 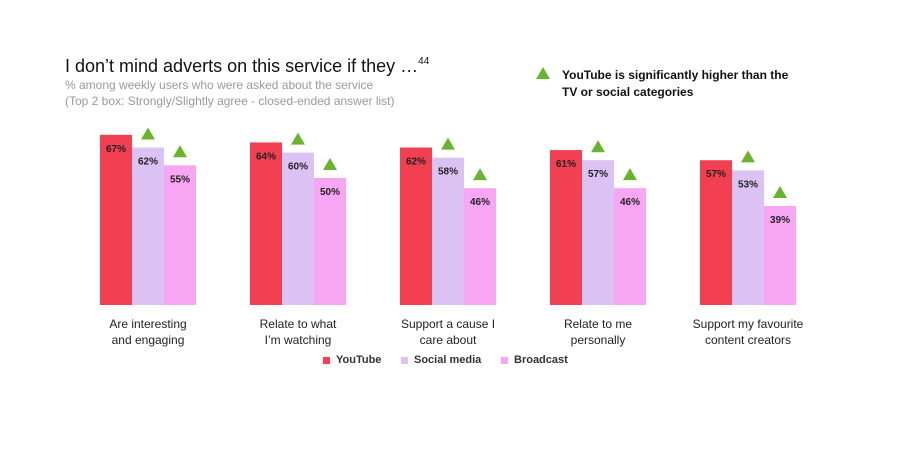 I want to click on value-label: 58%, so click(x=448, y=172).